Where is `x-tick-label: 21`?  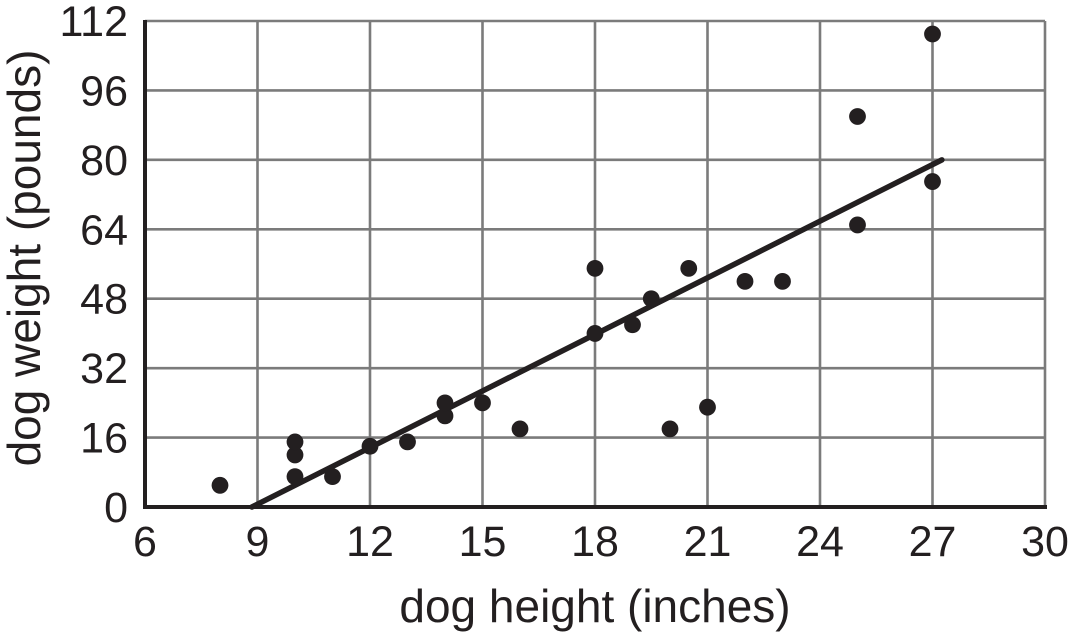 x-tick-label: 21 is located at coordinates (708, 542).